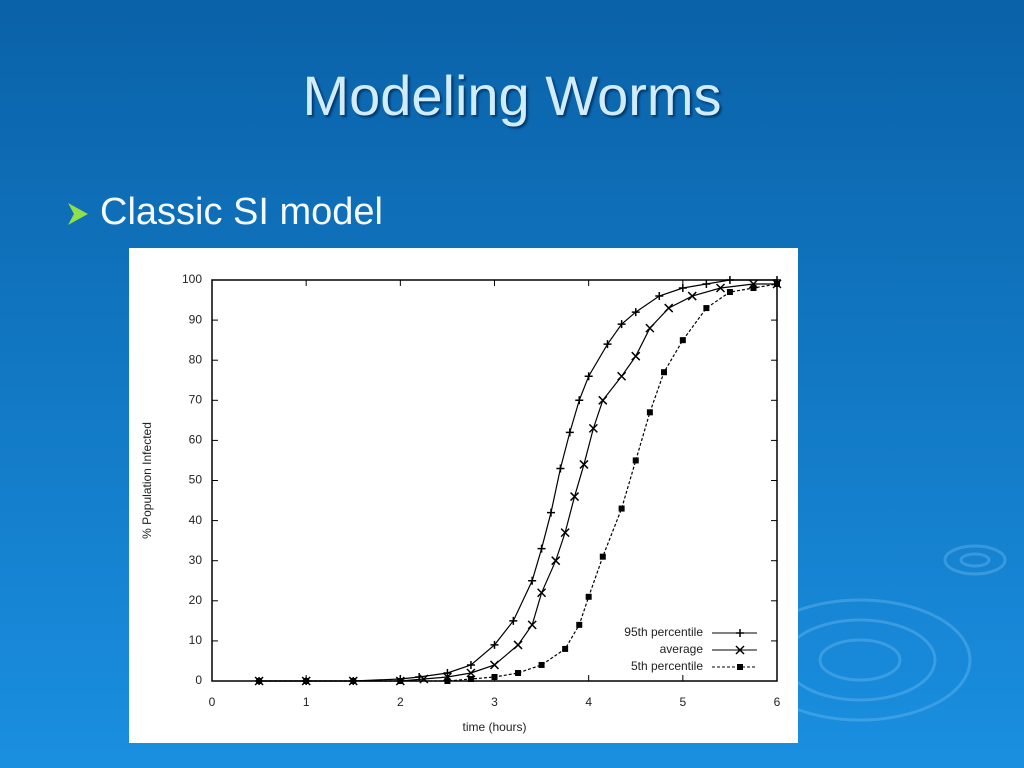 The image size is (1024, 768). Describe the element at coordinates (400, 702) in the screenshot. I see `x-tick-label: 2` at that location.